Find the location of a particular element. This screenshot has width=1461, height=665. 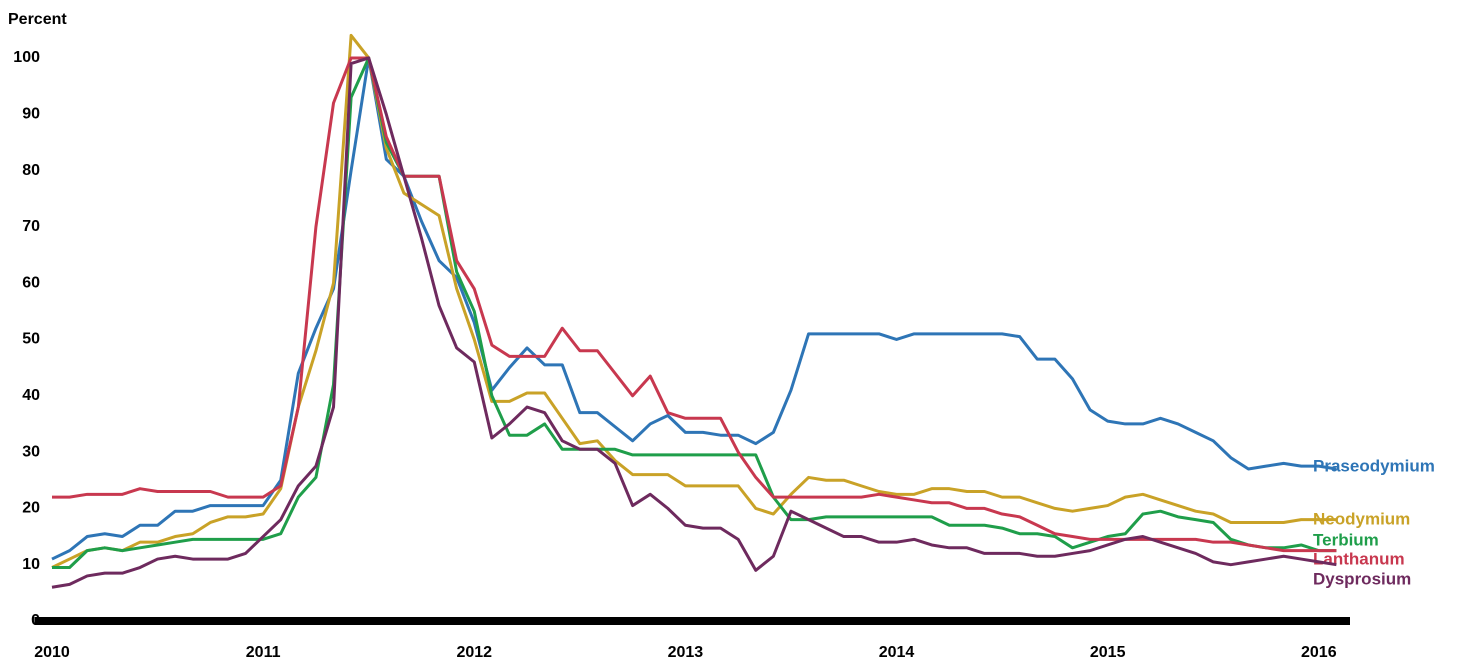

x-tick-label: 2011 is located at coordinates (263, 652).